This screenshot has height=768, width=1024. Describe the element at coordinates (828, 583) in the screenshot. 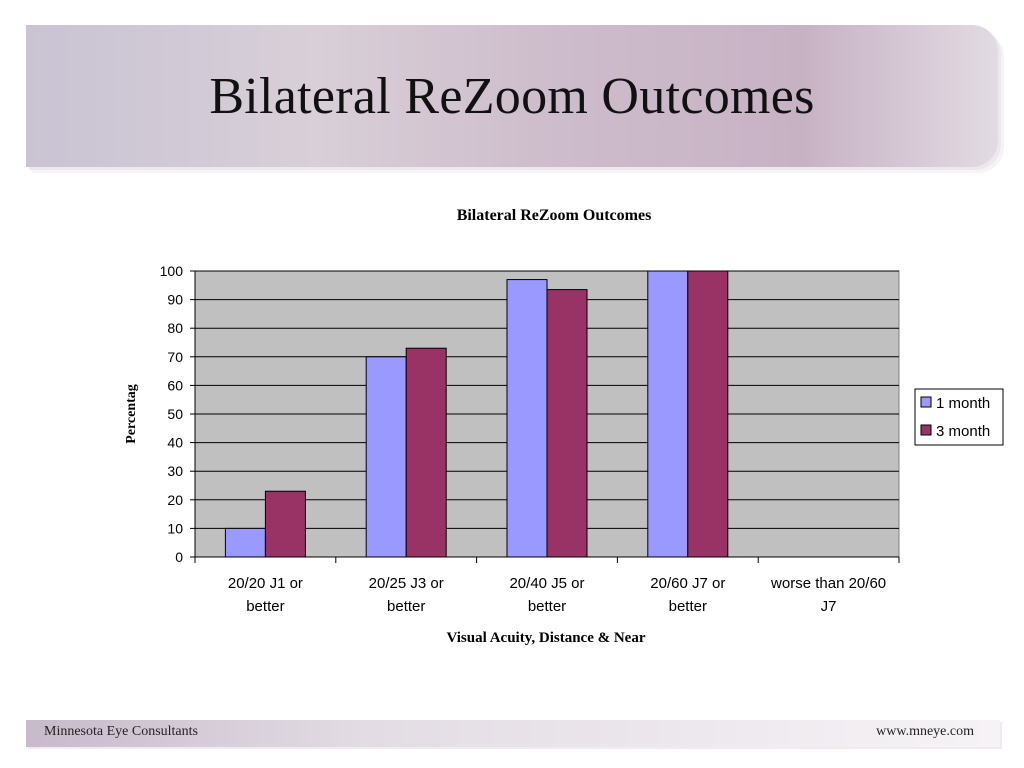

I see `x-category-label: worse than 20/60` at that location.